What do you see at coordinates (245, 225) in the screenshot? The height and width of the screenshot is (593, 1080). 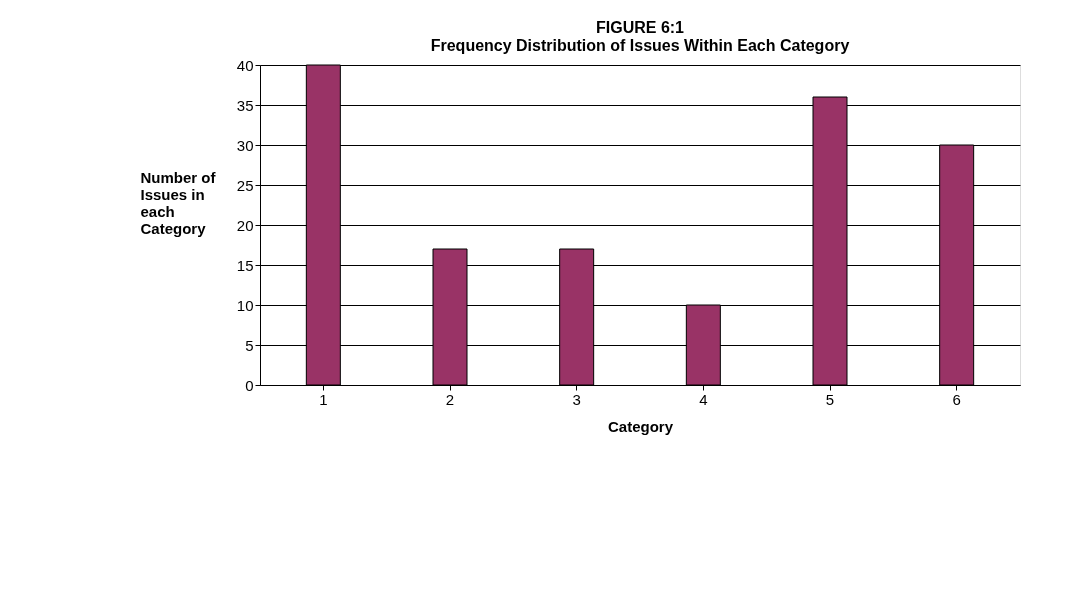 I see `y-tick-label: 20` at bounding box center [245, 225].